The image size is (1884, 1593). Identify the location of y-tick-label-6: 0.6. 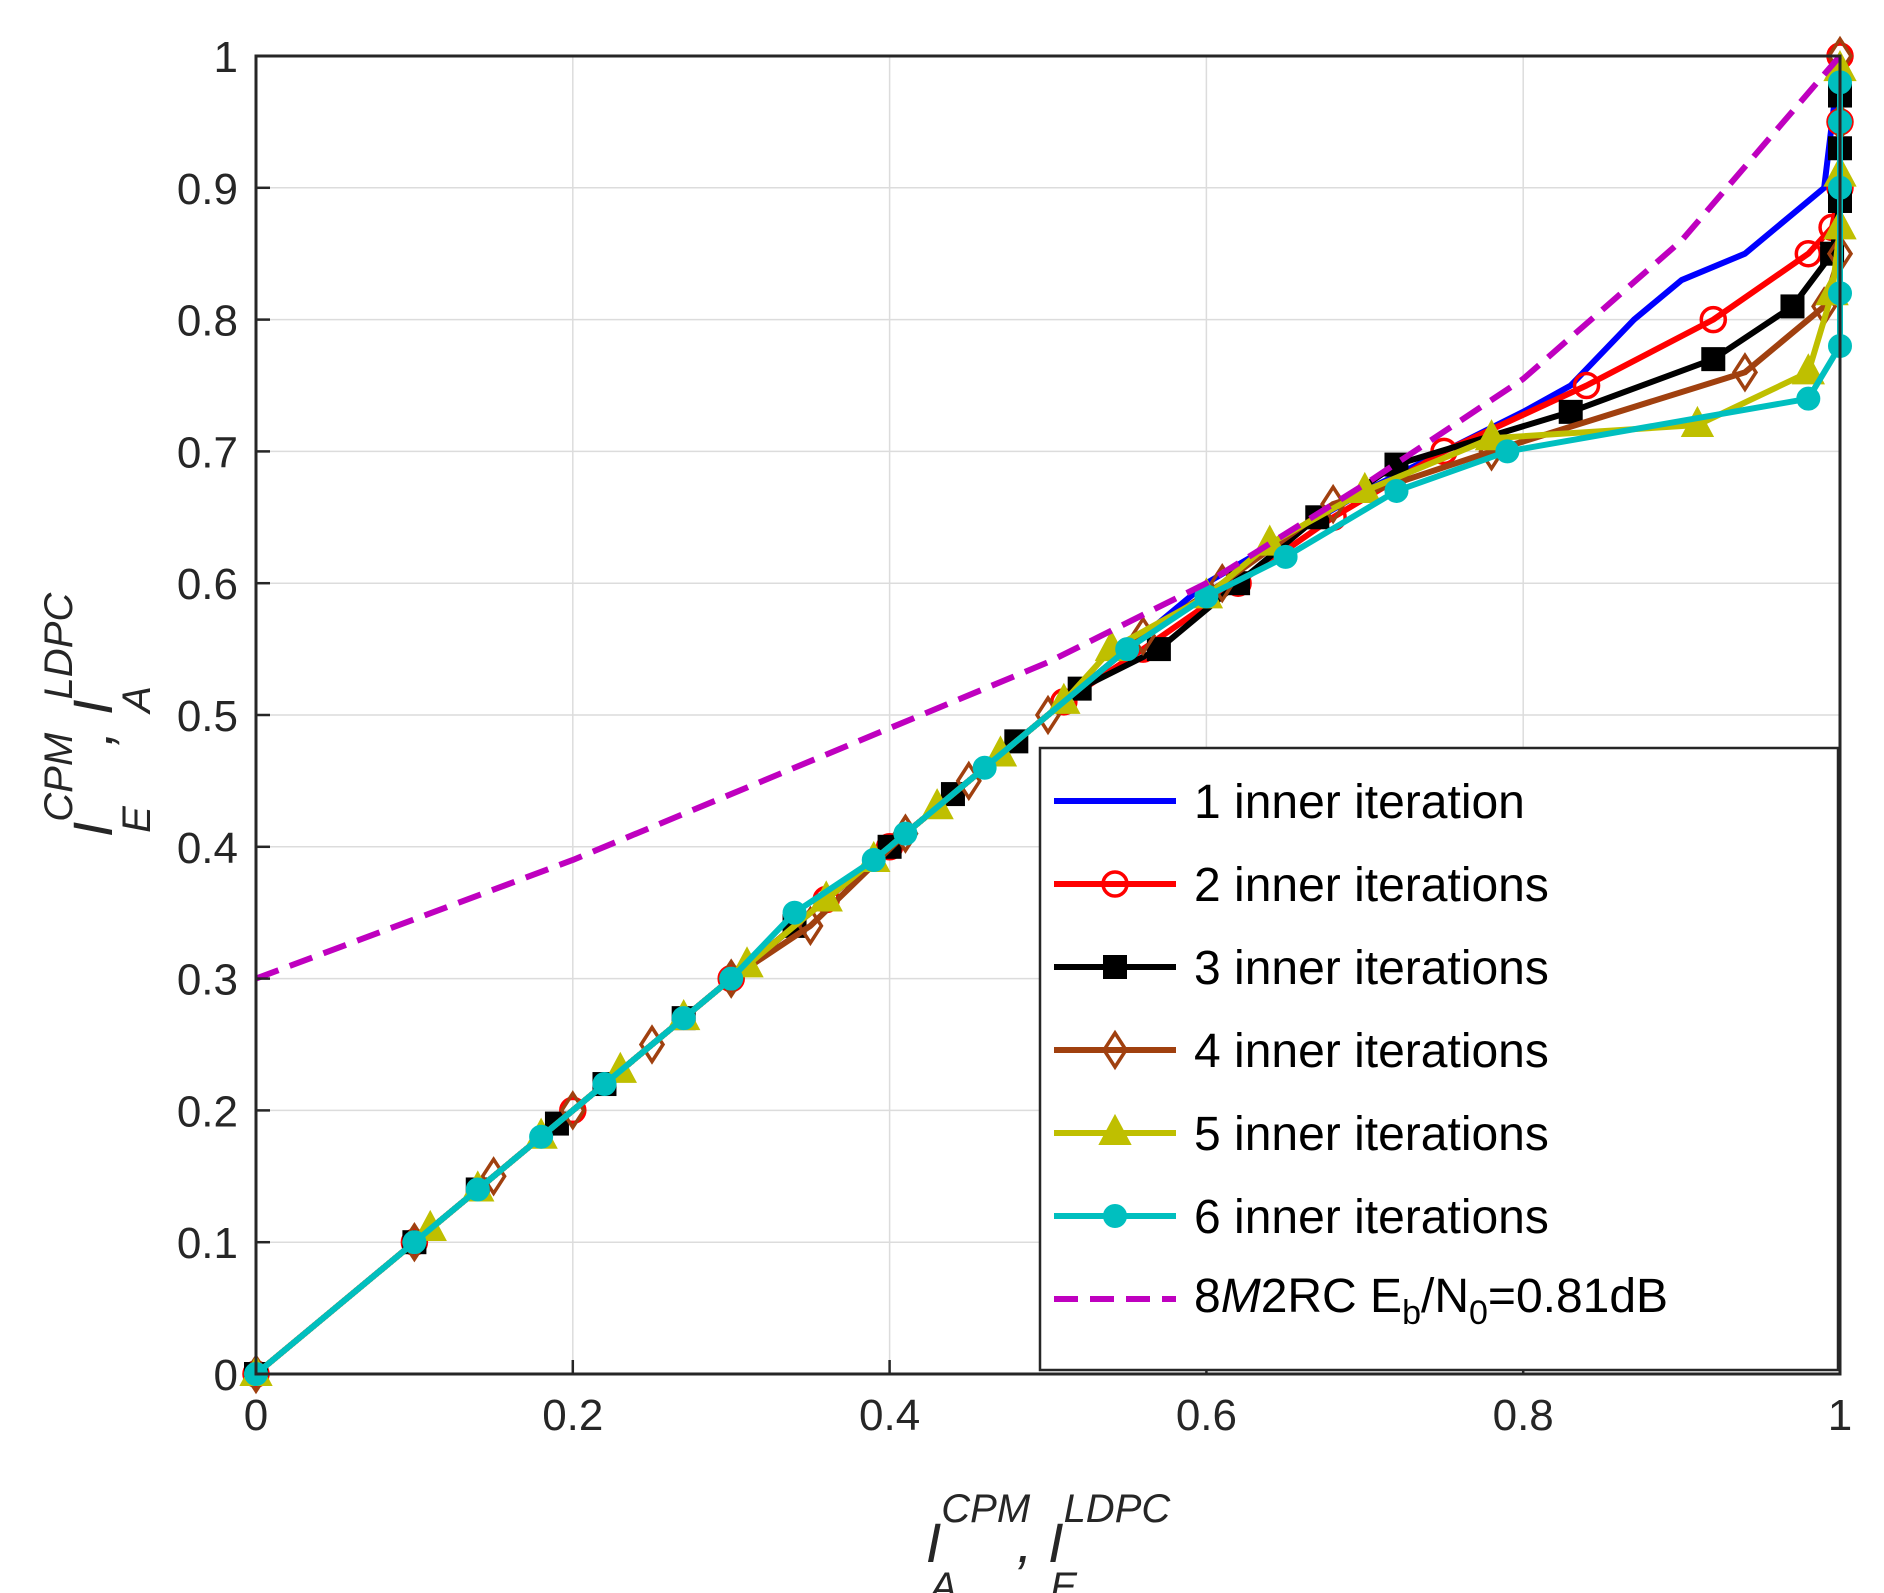
(207, 584).